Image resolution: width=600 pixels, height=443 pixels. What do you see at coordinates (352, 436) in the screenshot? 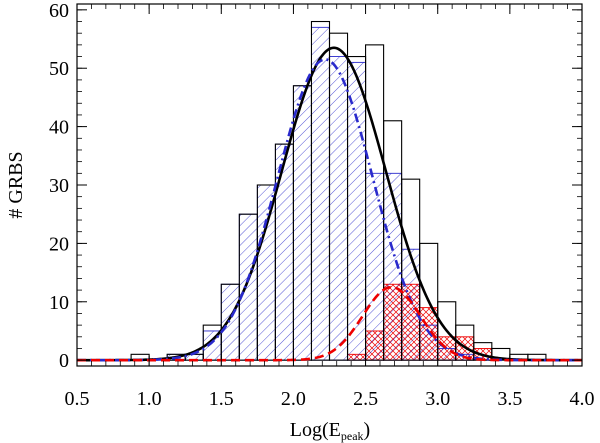
I see `x-axis-label-subscript: peak` at bounding box center [352, 436].